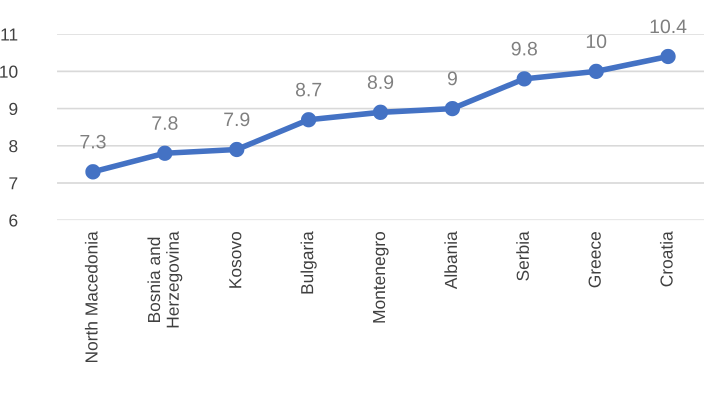  Describe the element at coordinates (13, 109) in the screenshot. I see `y-tick-label: 9` at that location.